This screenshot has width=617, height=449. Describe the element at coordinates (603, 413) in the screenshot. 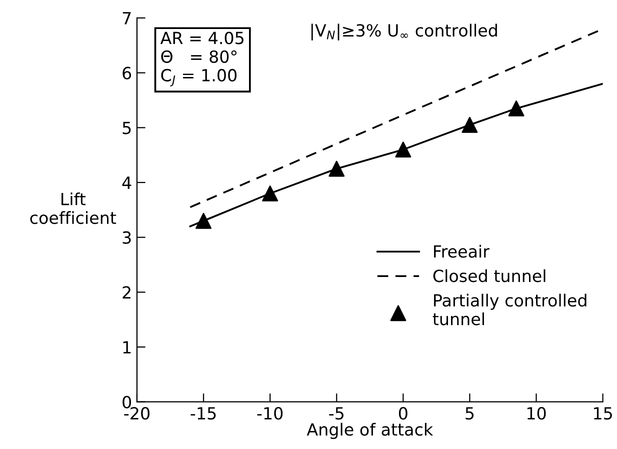

I see `x-tick-label: 15` at that location.